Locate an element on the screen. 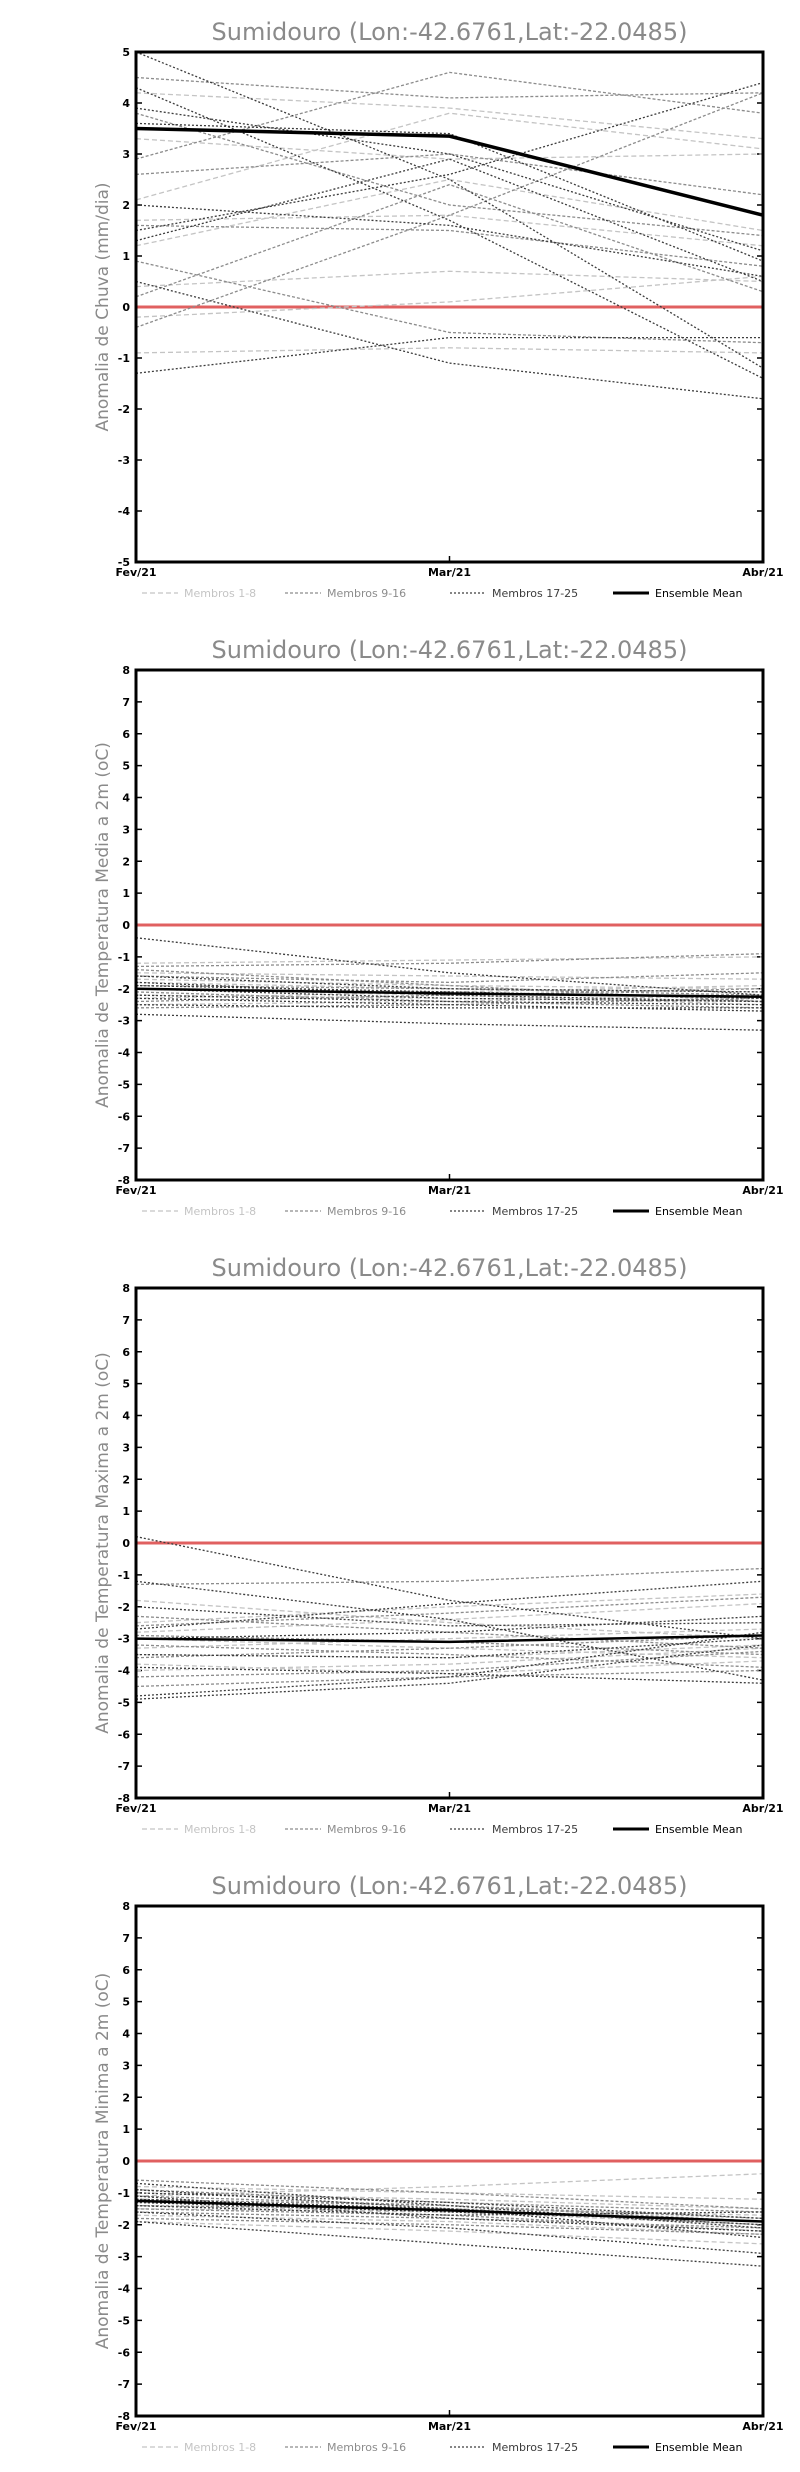 The height and width of the screenshot is (2472, 800). legend-label: Ensemble Mean is located at coordinates (698, 1211).